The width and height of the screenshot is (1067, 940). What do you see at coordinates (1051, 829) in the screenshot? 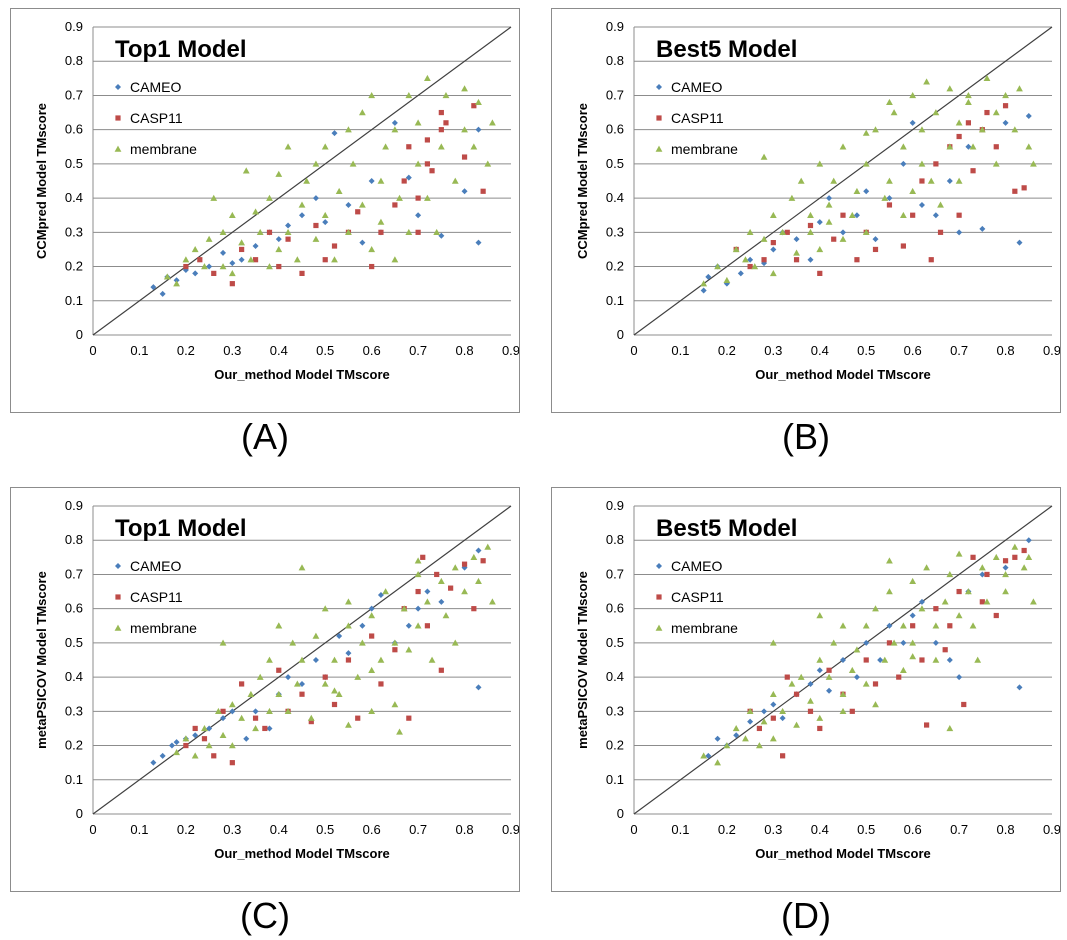
I see `x-tick-label: 0.9` at bounding box center [1051, 829].